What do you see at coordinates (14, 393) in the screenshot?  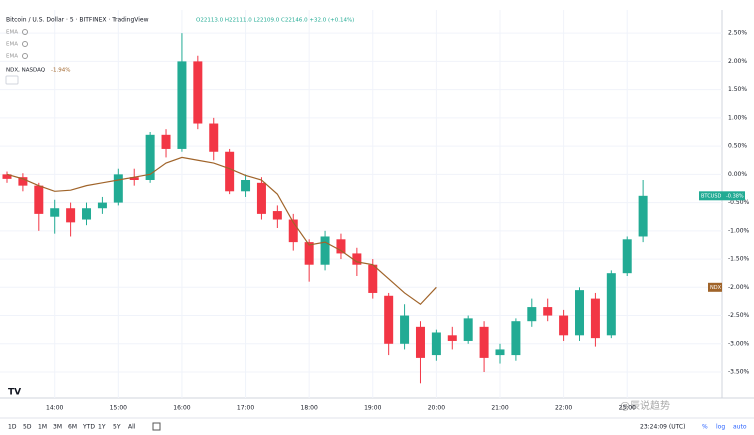 I see `tv-logo: TV` at bounding box center [14, 393].